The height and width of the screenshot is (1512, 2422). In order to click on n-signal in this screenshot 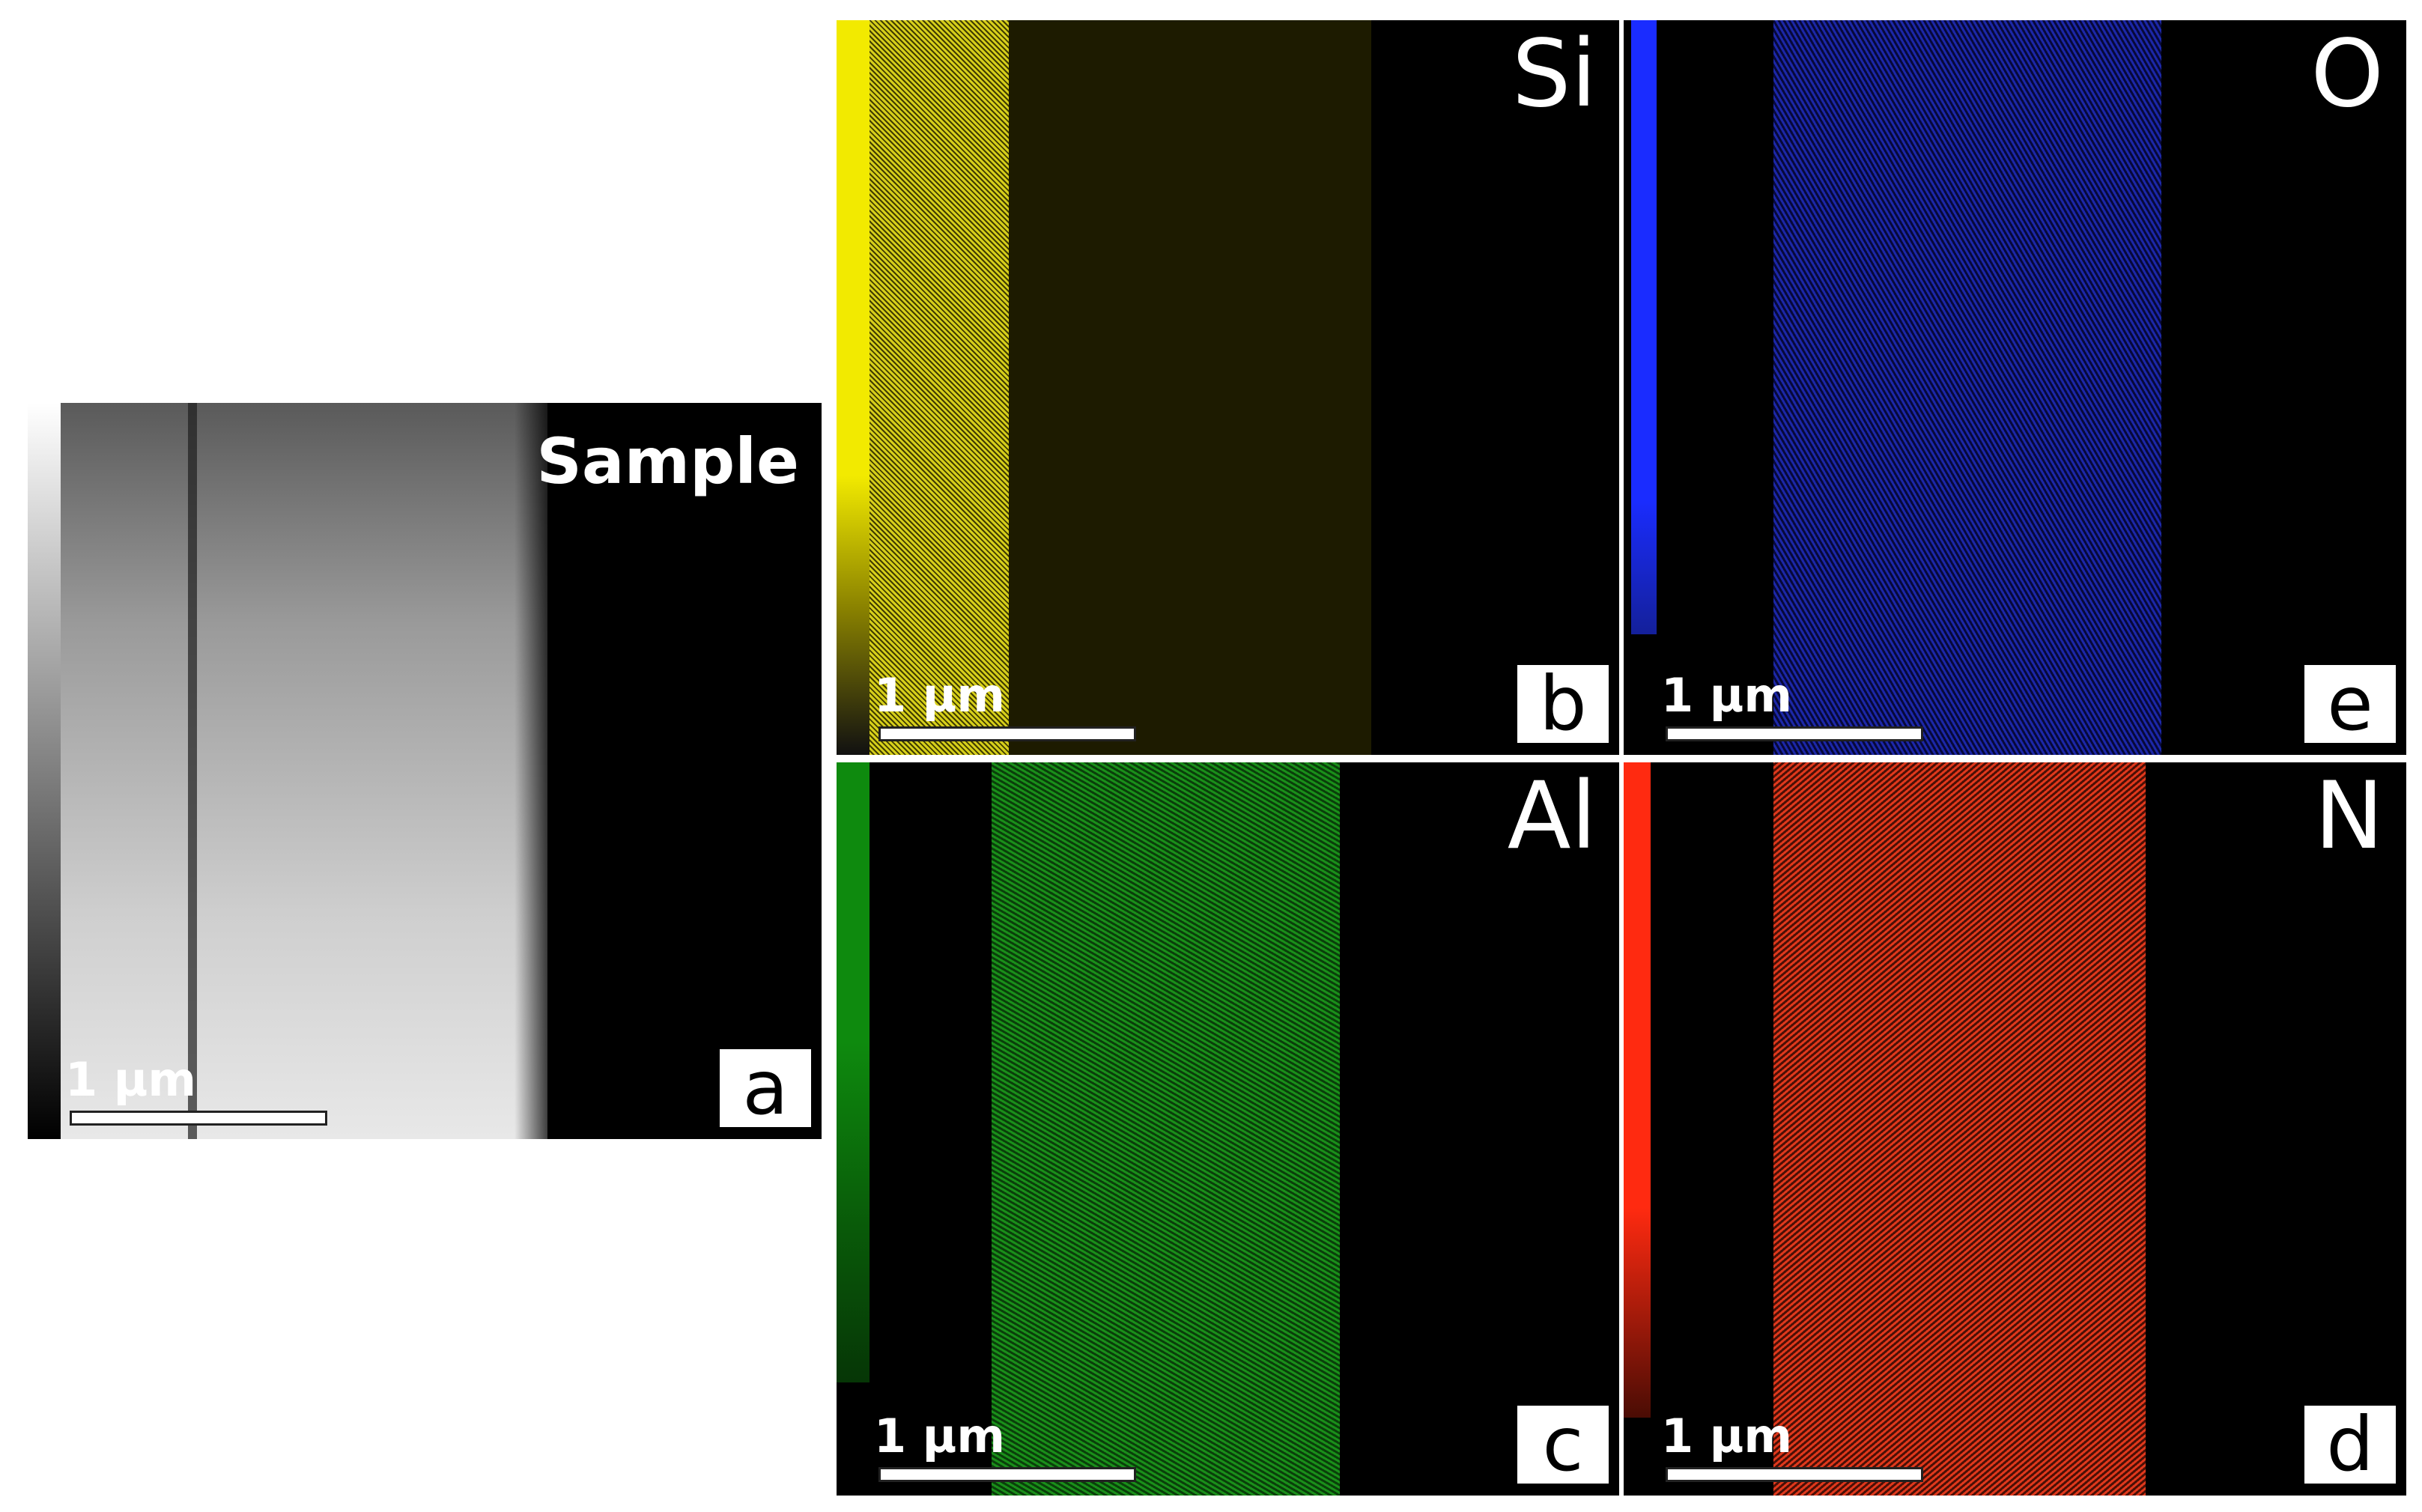, I will do `click(1959, 1129)`.